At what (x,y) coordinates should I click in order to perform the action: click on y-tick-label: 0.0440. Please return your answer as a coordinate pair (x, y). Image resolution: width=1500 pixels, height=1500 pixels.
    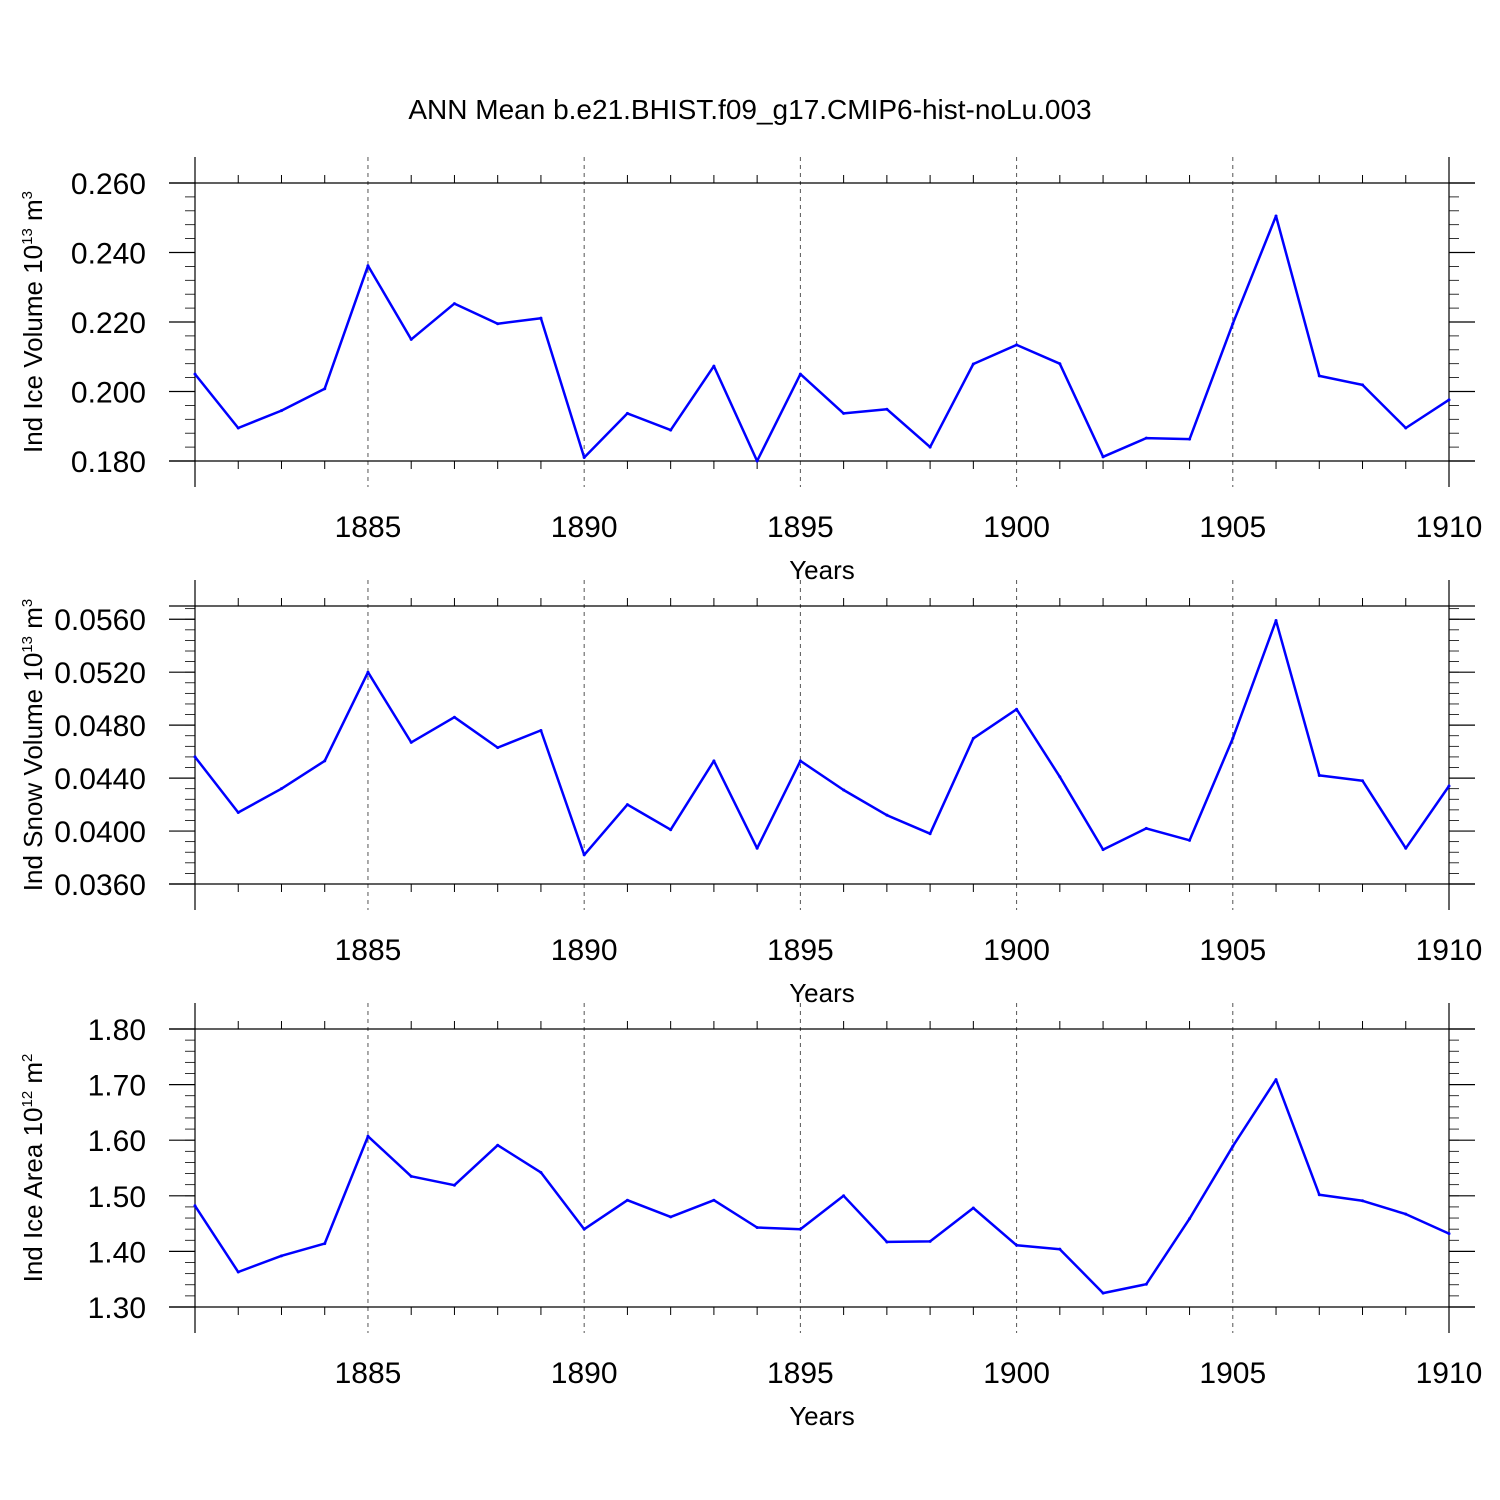
    Looking at the image, I should click on (100, 779).